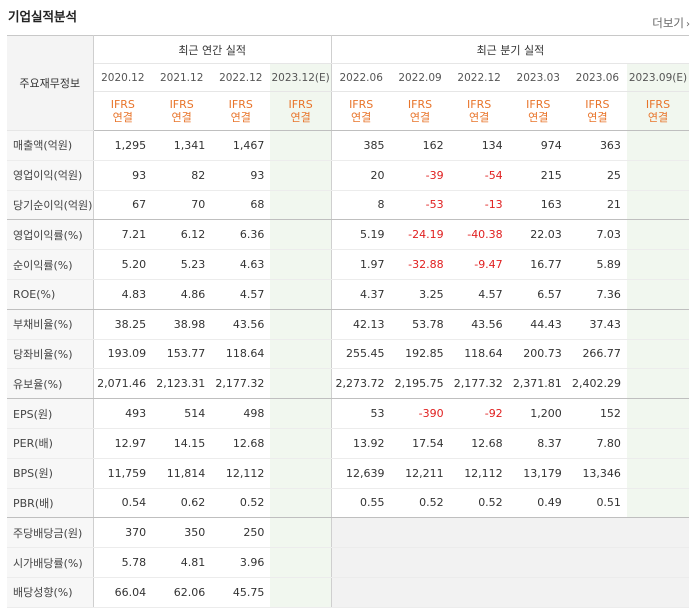 The width and height of the screenshot is (698, 608). Describe the element at coordinates (420, 324) in the screenshot. I see `table-cell: 53.78` at that location.